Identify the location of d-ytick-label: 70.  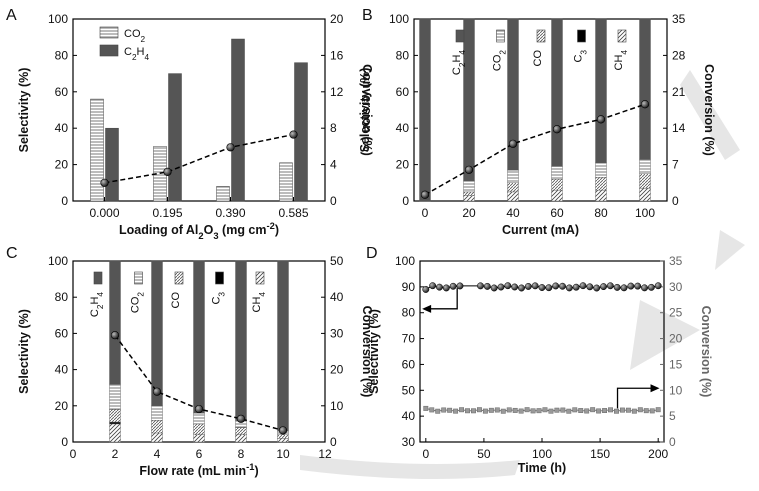
(409, 339).